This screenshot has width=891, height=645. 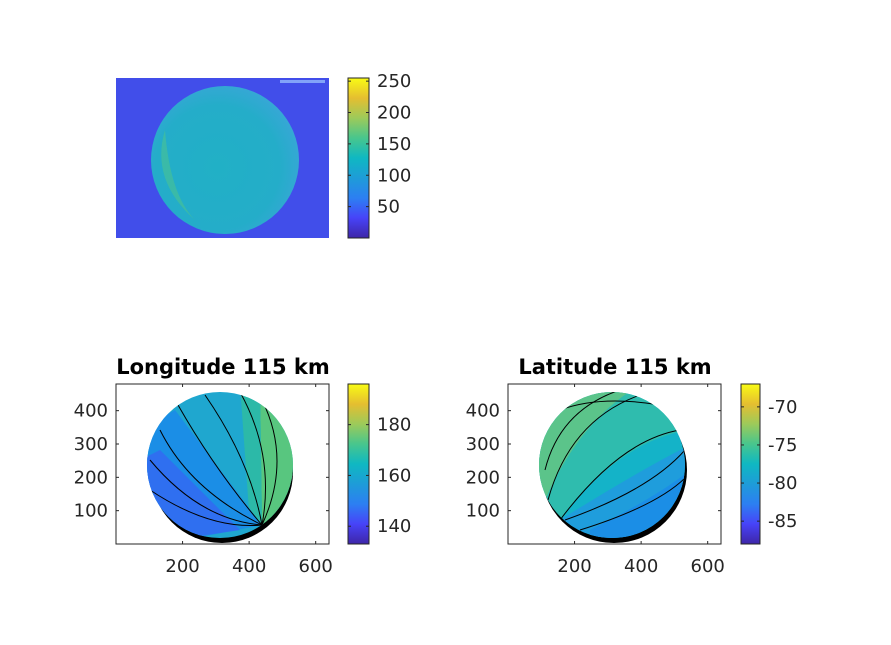 I want to click on raw-colorbar: 50 100 150 200 250, so click(x=379, y=155).